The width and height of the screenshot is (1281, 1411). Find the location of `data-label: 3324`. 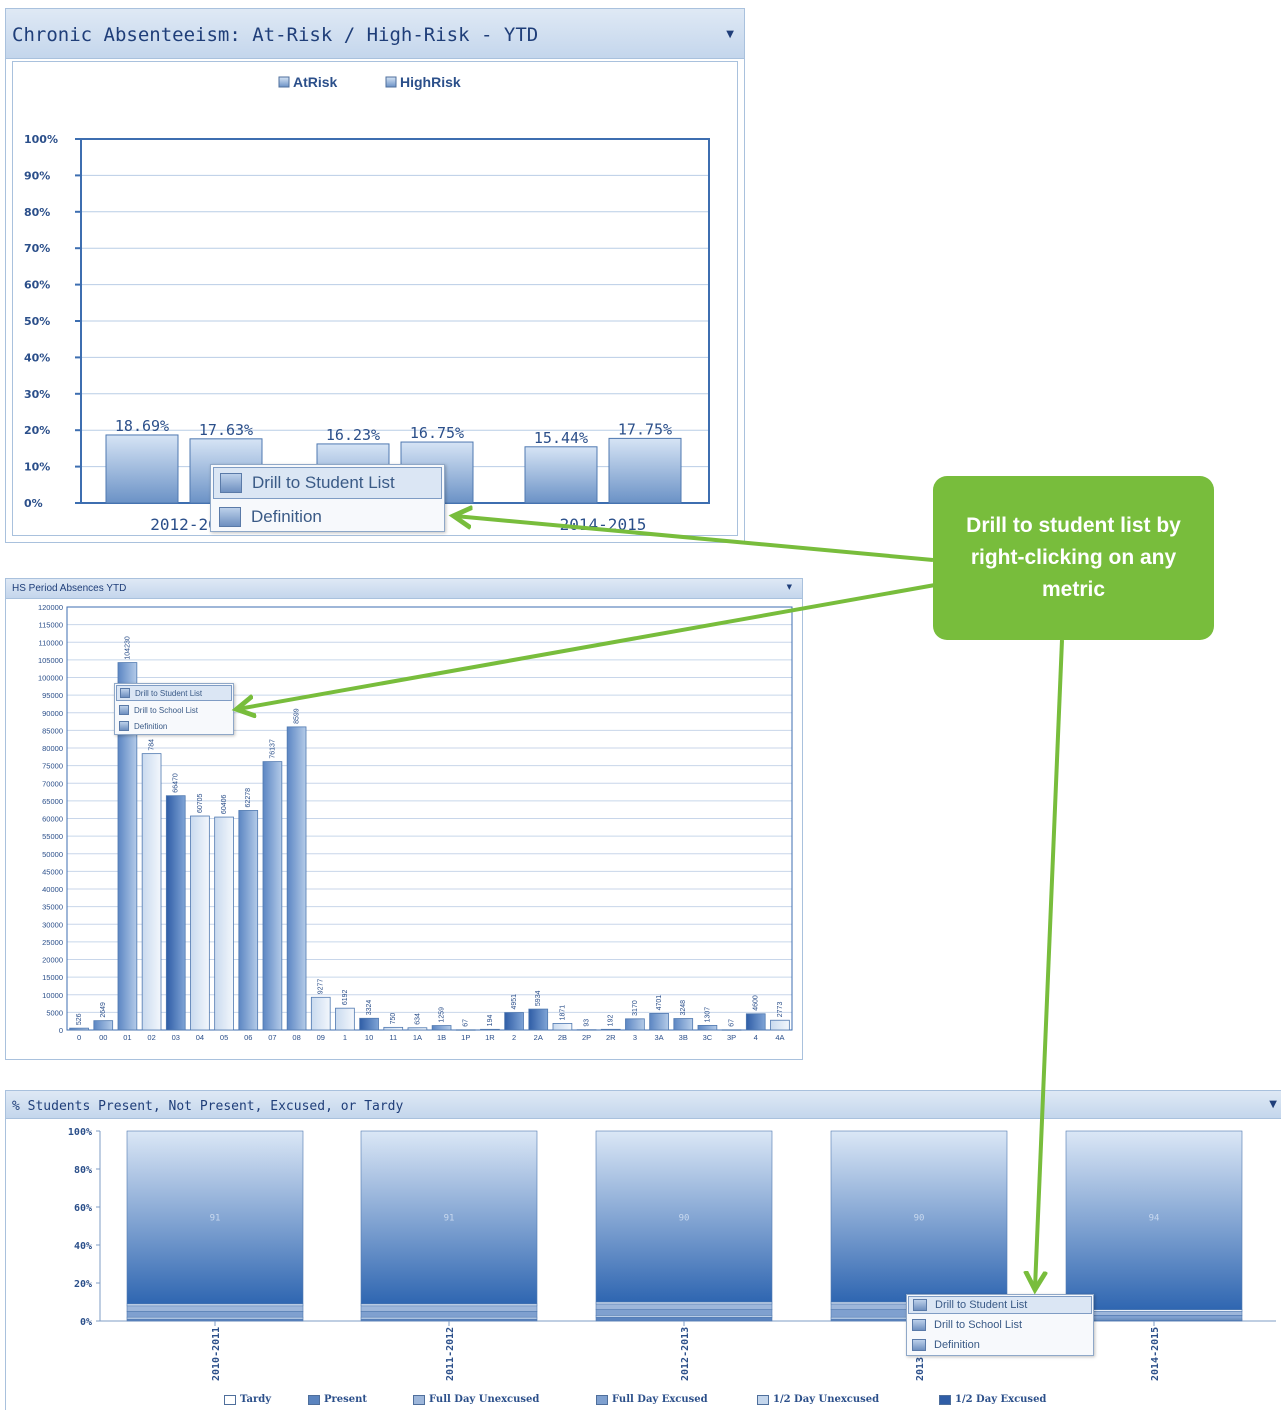

data-label: 3324 is located at coordinates (369, 1008).